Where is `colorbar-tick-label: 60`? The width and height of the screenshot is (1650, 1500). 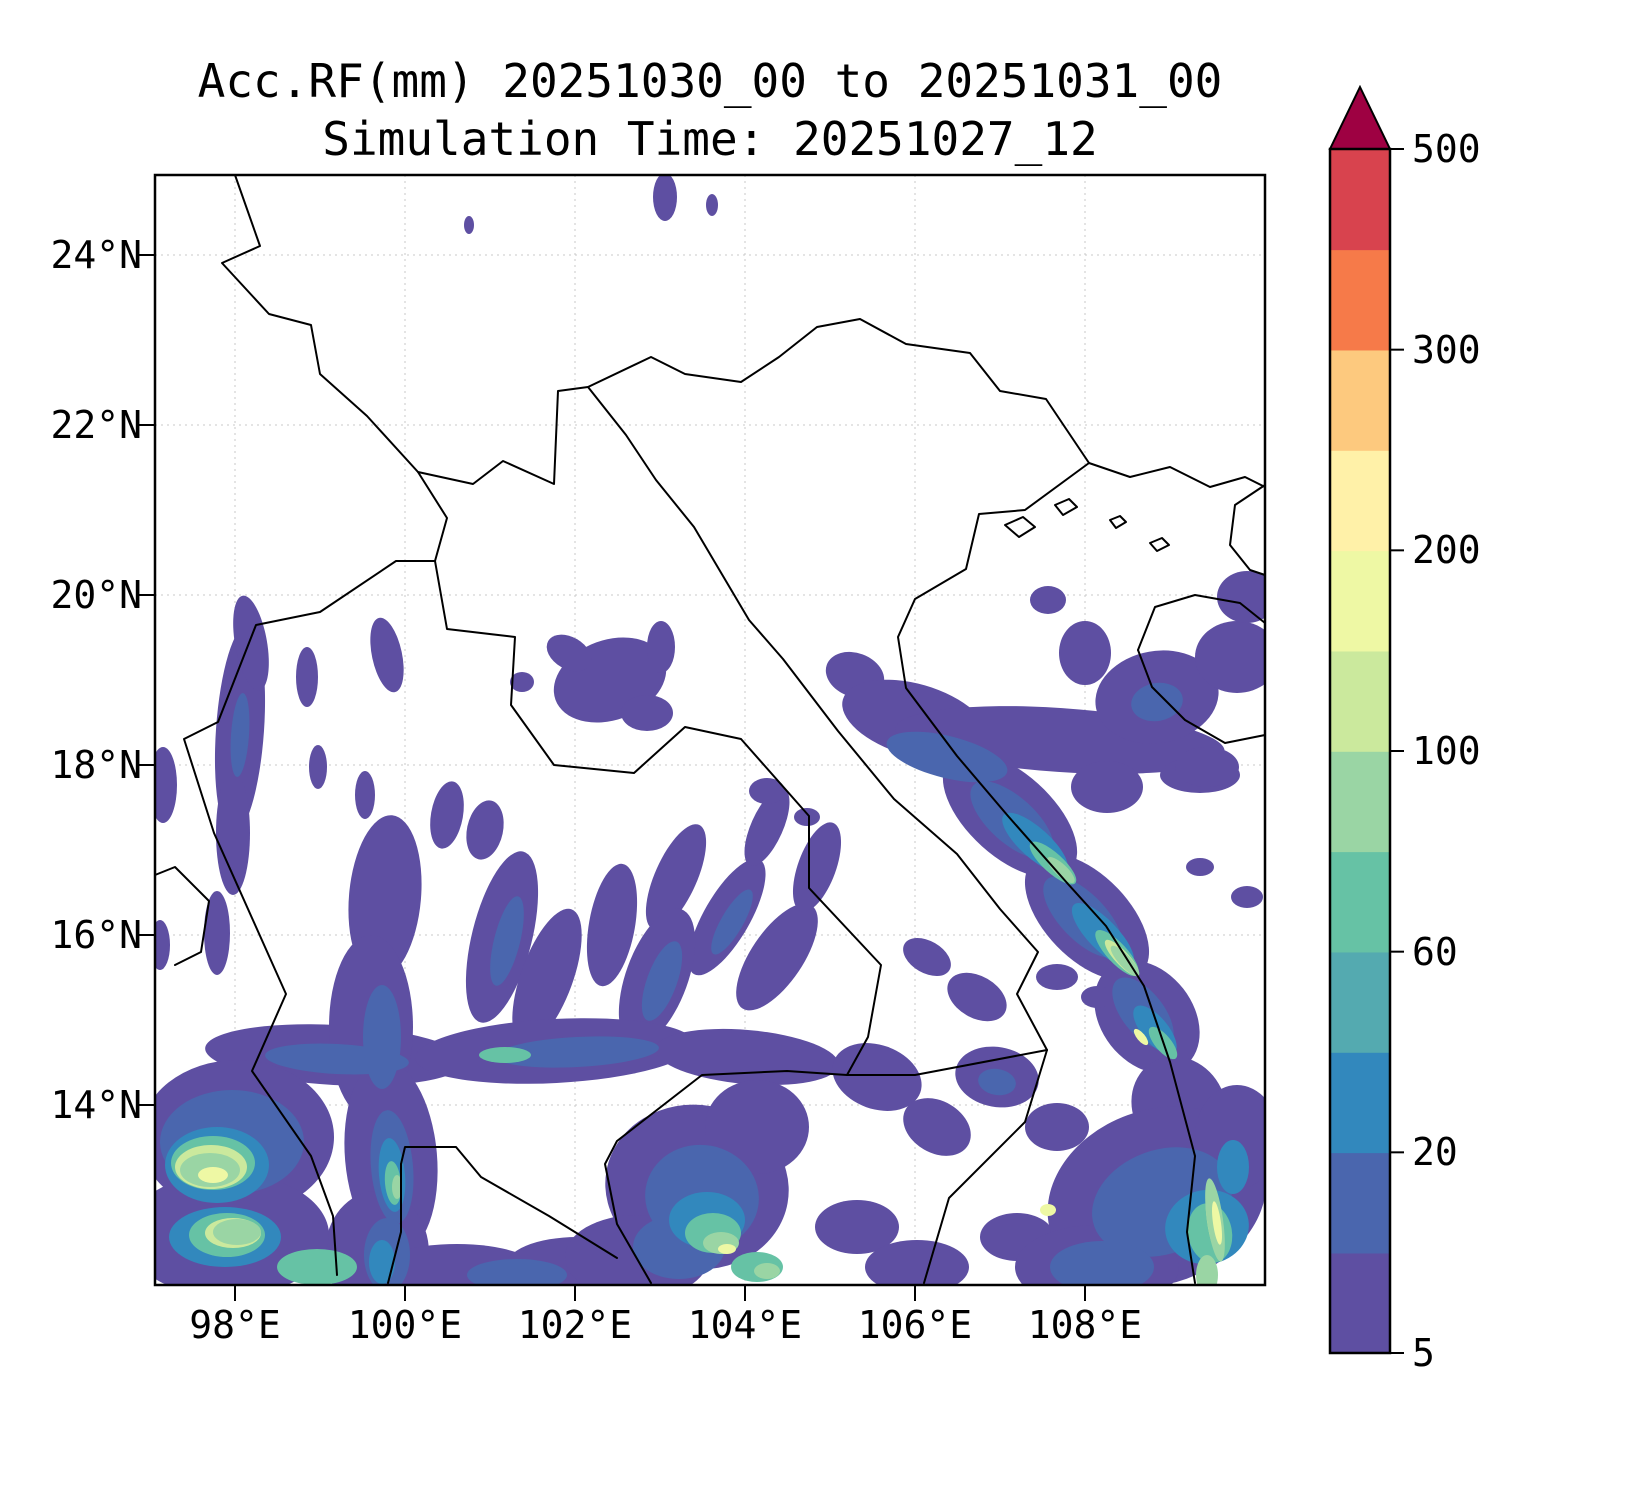 colorbar-tick-label: 60 is located at coordinates (1435, 951).